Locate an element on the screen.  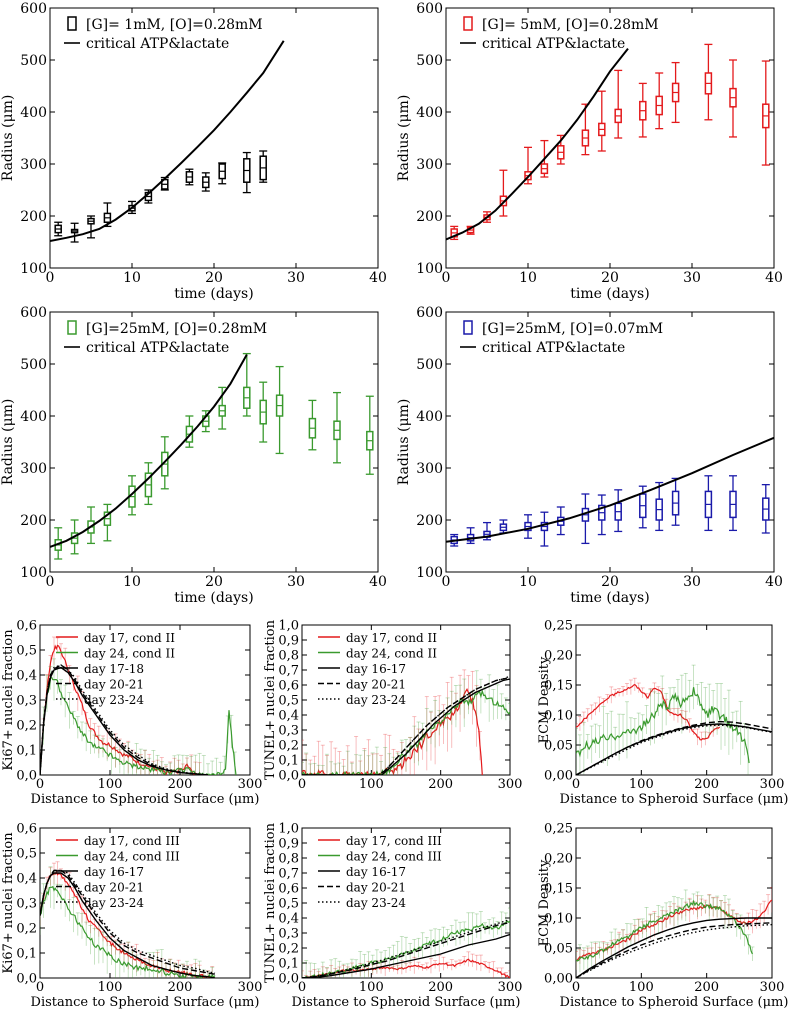
x-tick-label: 10 is located at coordinates (132, 582).